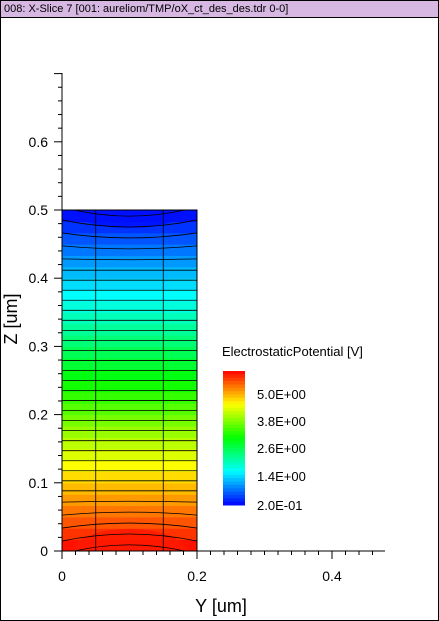 The width and height of the screenshot is (439, 621). What do you see at coordinates (197, 576) in the screenshot?
I see `x-tick-label: 0.2` at bounding box center [197, 576].